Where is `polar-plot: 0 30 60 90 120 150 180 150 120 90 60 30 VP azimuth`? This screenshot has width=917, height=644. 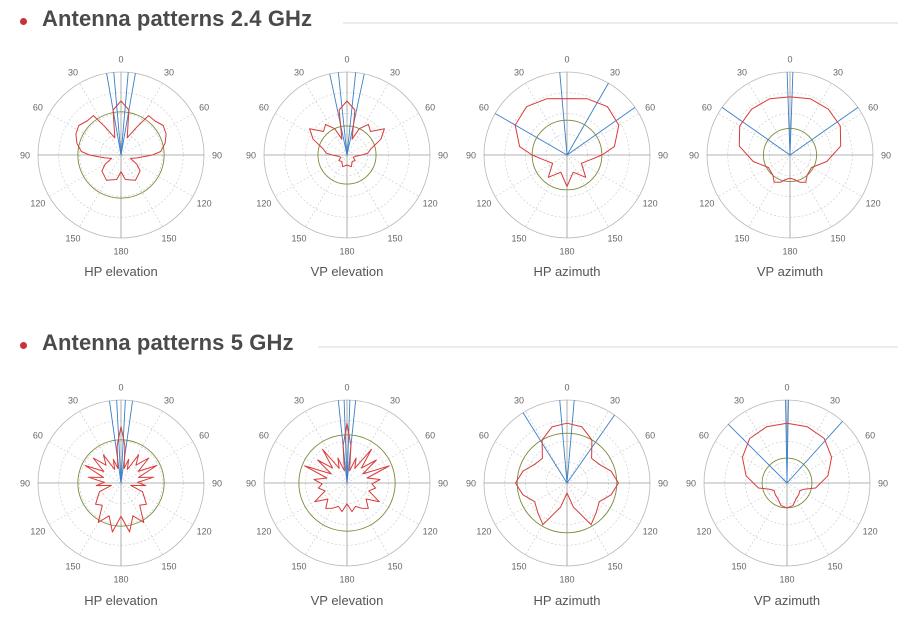
polar-plot: 0 30 60 90 120 150 180 150 120 90 60 30 VP azimuth is located at coordinates (787, 503).